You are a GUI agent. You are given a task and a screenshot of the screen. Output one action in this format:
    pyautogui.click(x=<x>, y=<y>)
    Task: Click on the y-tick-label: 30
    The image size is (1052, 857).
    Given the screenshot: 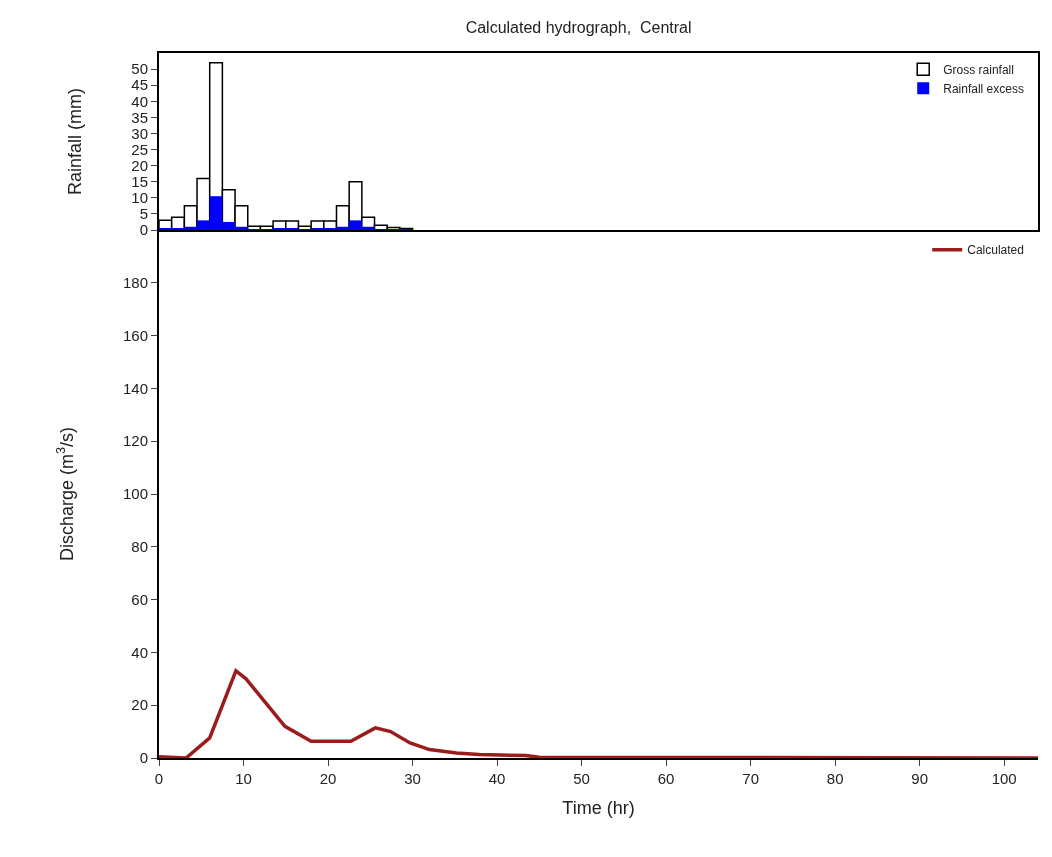 What is the action you would take?
    pyautogui.click(x=139, y=133)
    